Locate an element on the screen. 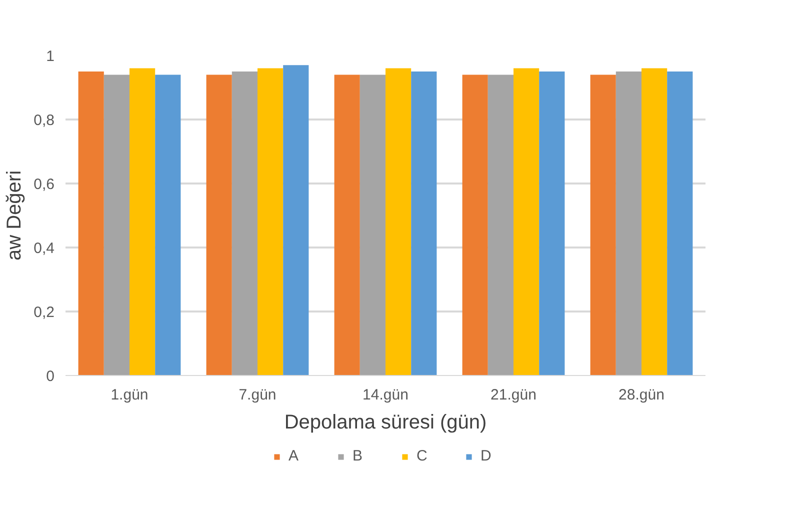 Image resolution: width=810 pixels, height=527 pixels. x-tick-label: 28.gün is located at coordinates (641, 395).